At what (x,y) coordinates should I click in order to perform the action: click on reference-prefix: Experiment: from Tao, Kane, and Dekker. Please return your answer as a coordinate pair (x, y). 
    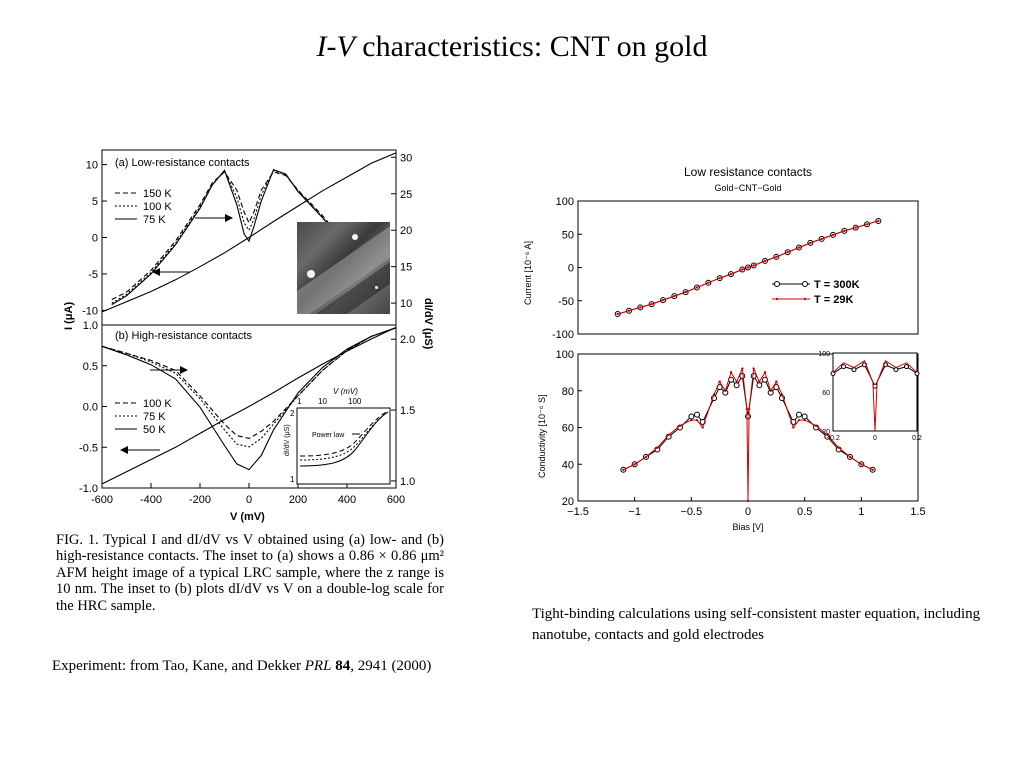
    Looking at the image, I should click on (178, 666).